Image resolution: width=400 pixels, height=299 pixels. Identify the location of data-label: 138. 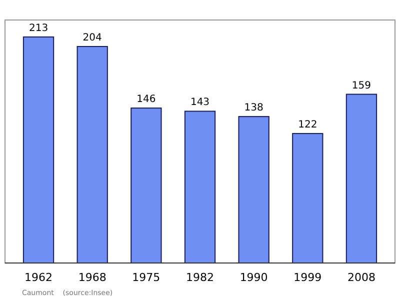
(254, 108).